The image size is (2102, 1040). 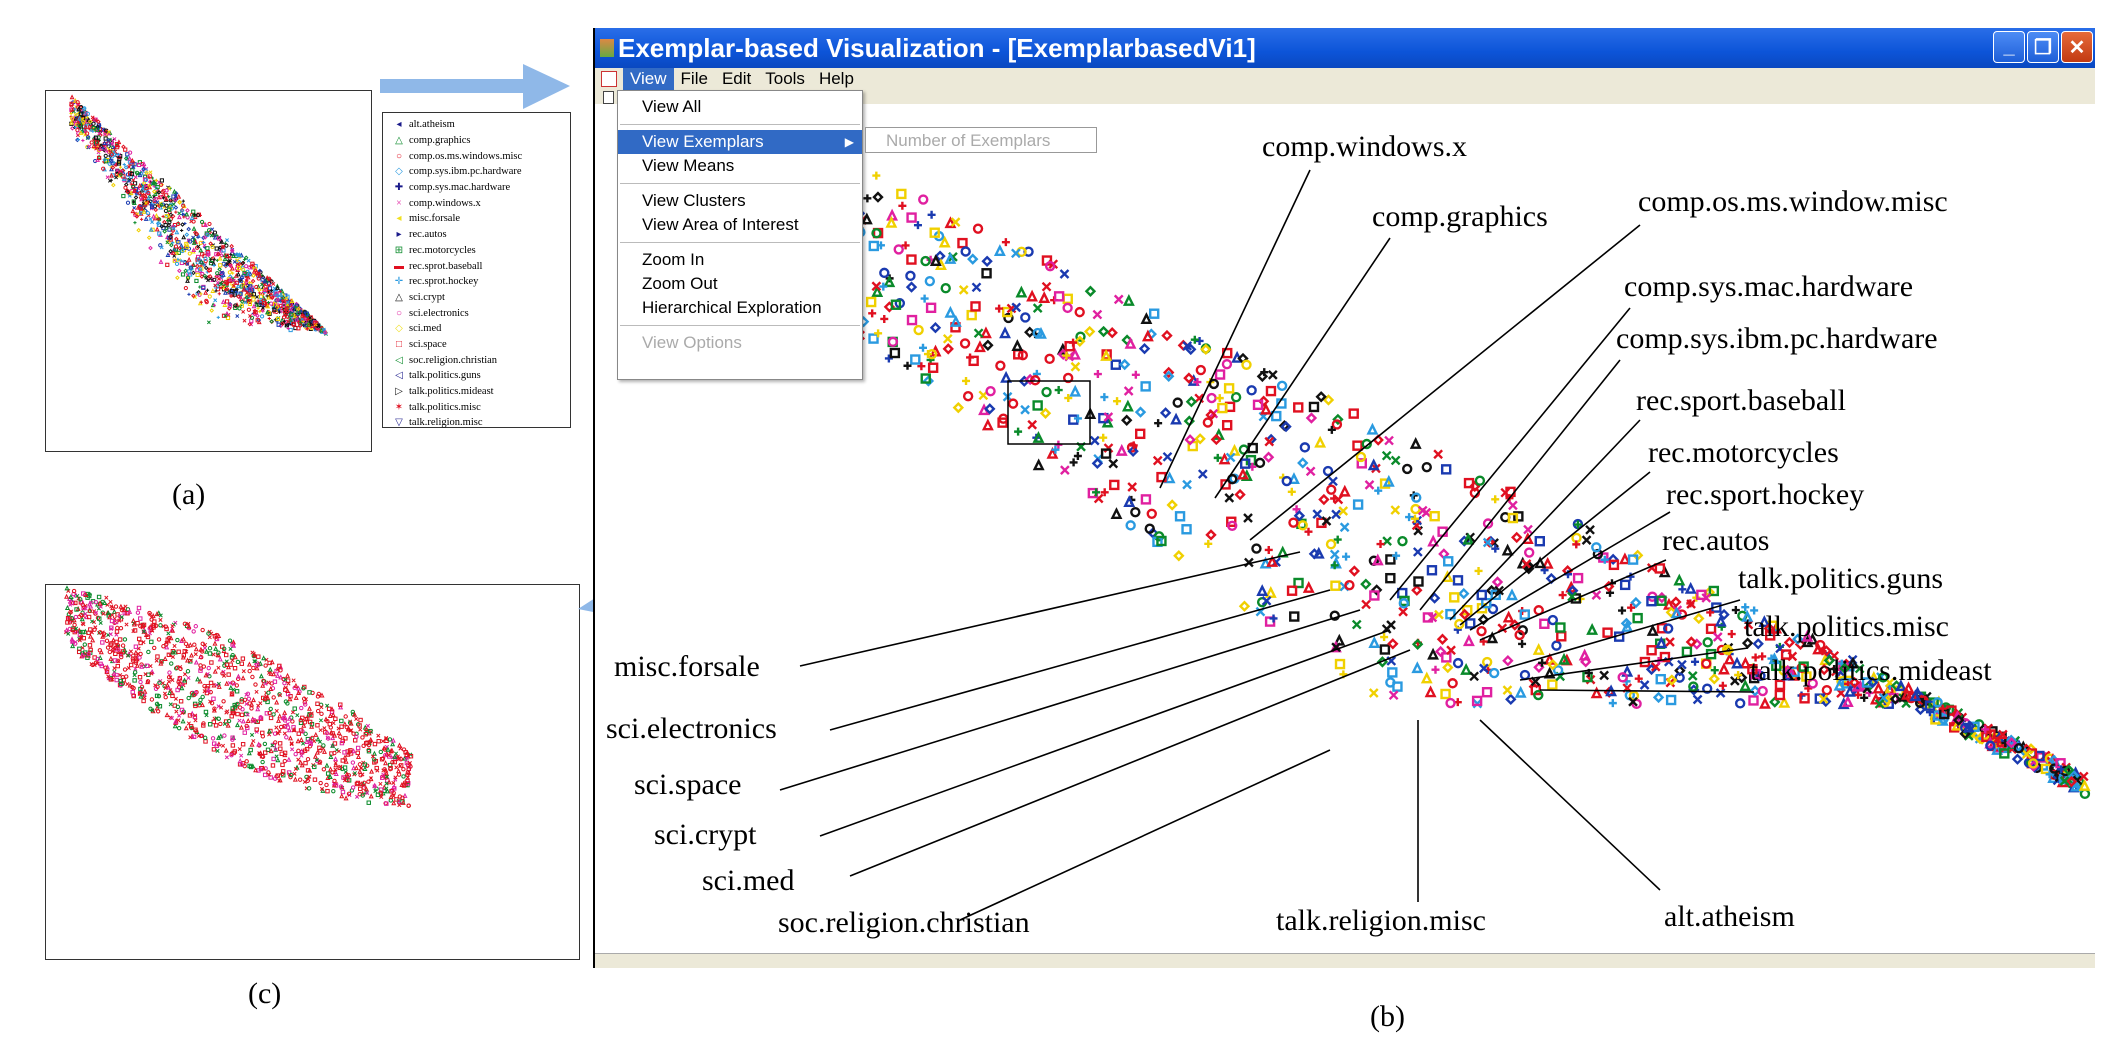 What do you see at coordinates (2043, 47) in the screenshot?
I see `restore-button: ❐` at bounding box center [2043, 47].